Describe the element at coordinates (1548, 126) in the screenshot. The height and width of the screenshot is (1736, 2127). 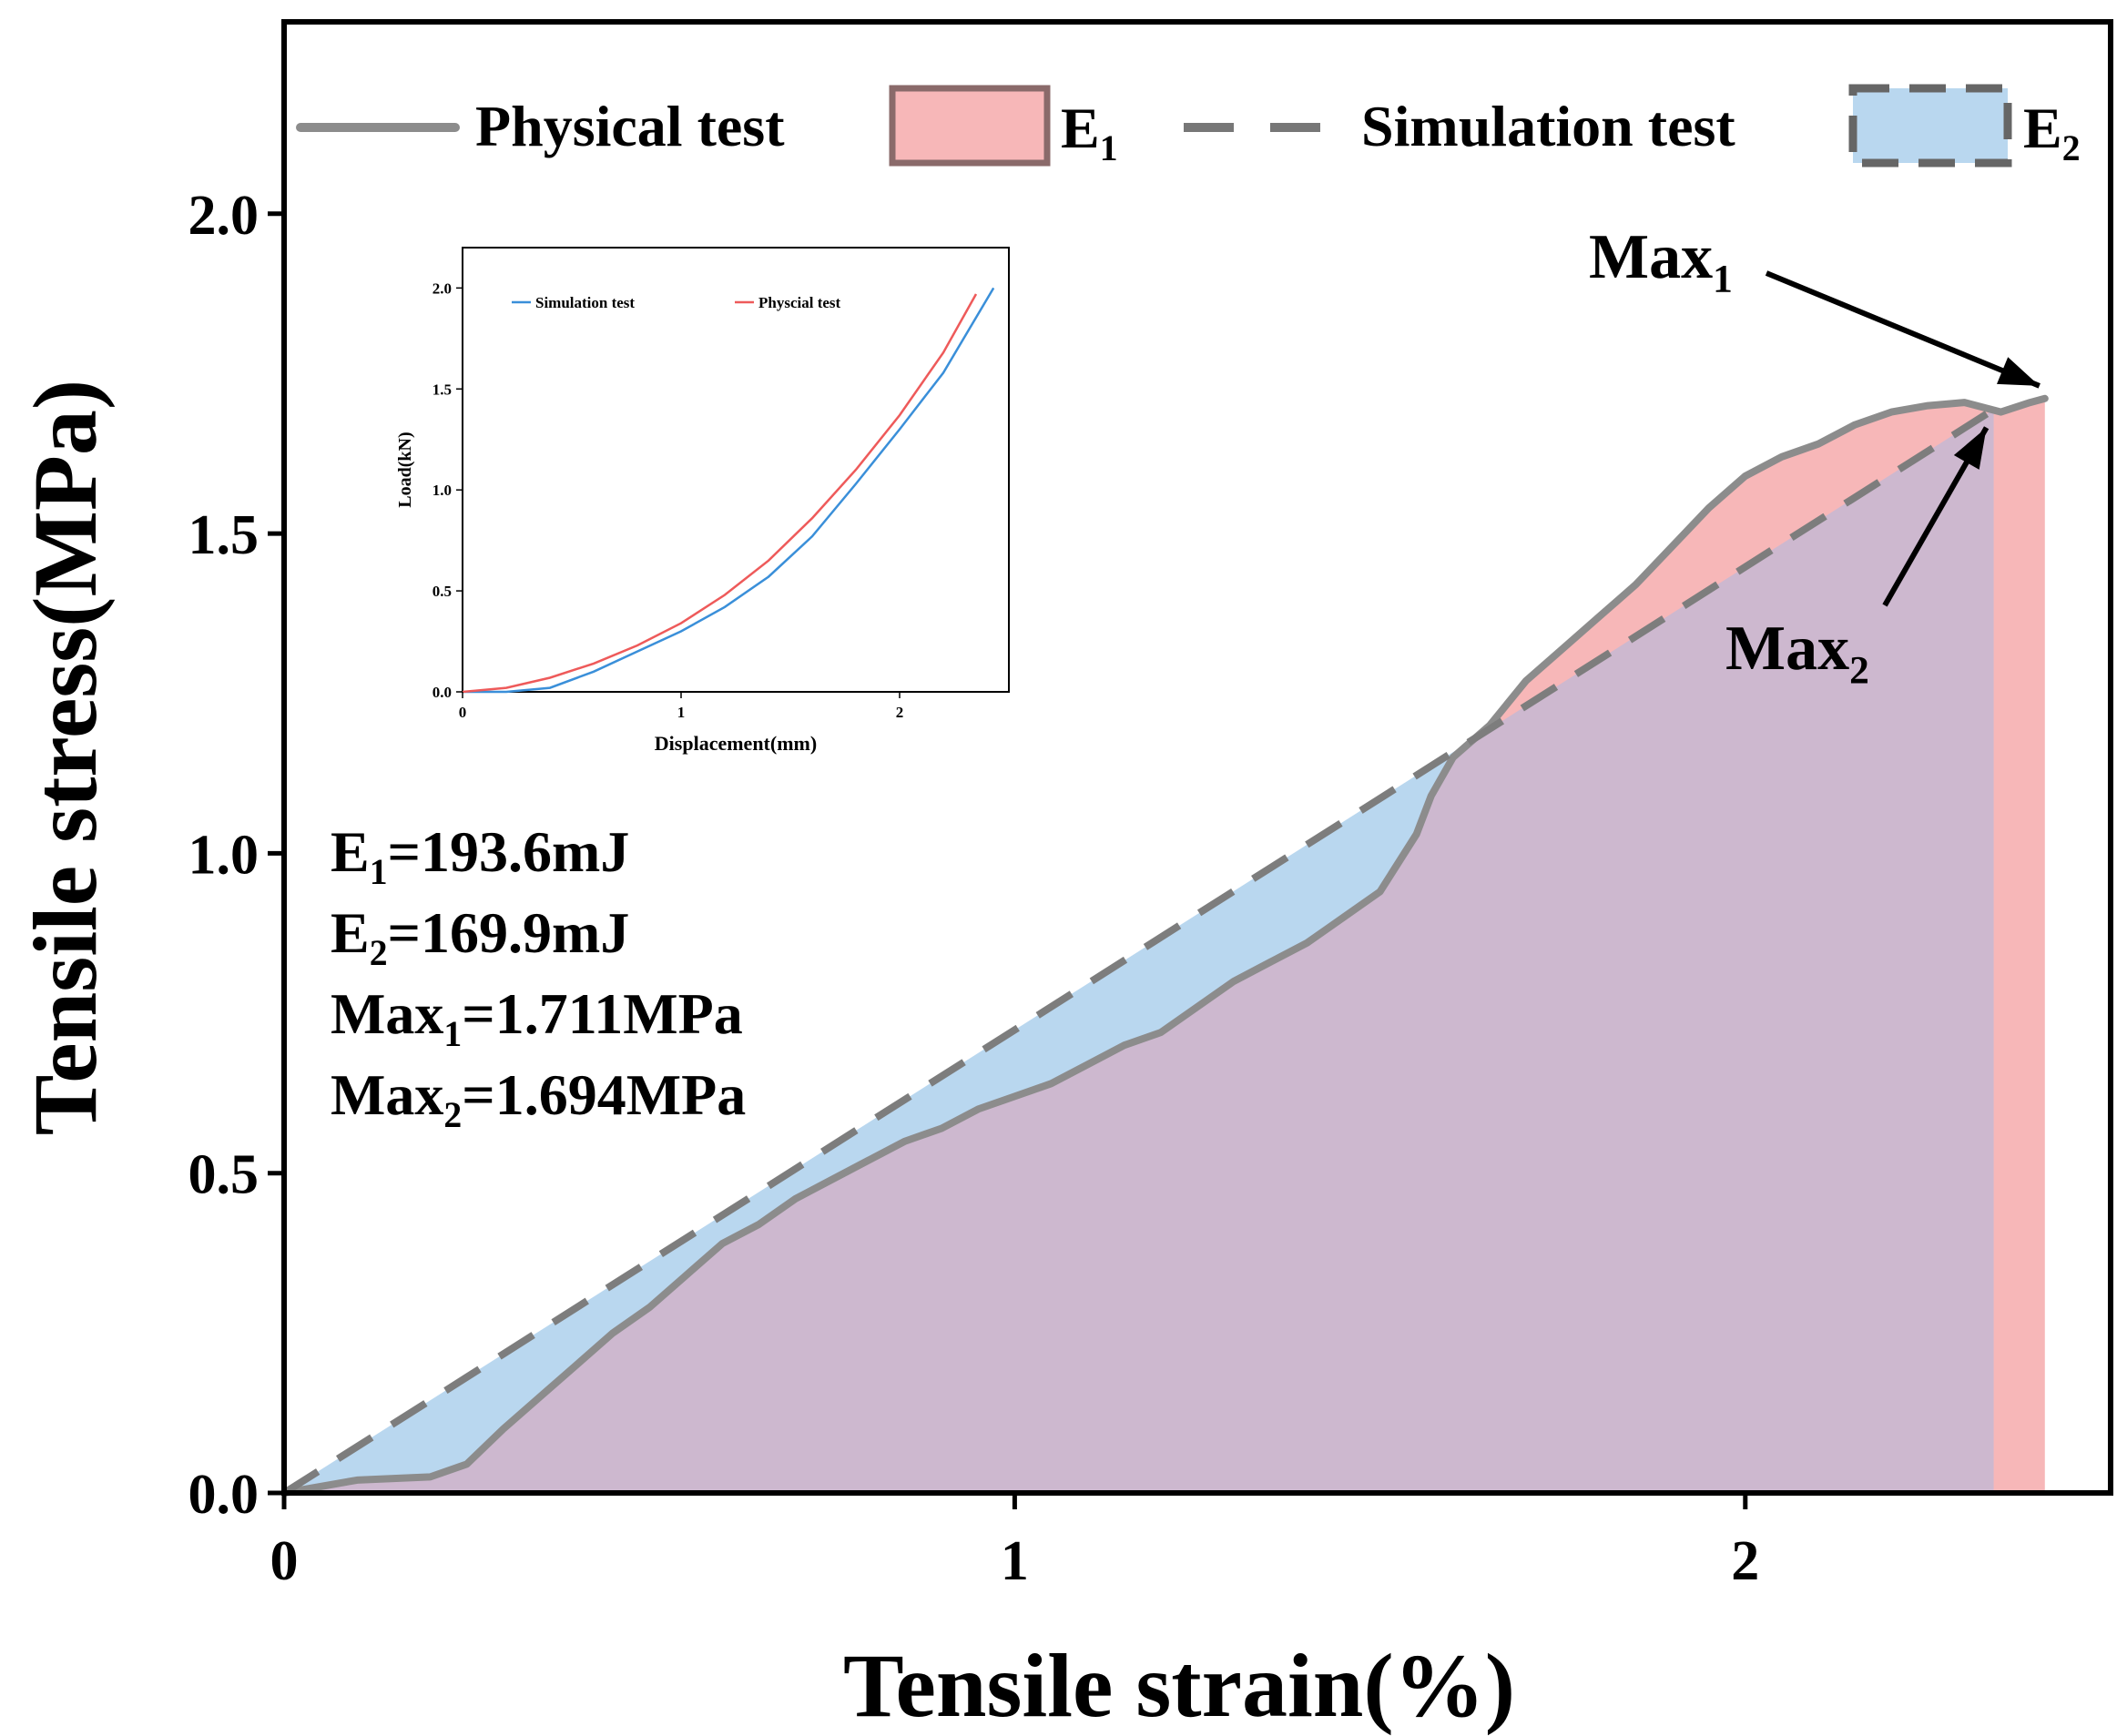
I see `legend-simulation-label: Simulation test` at that location.